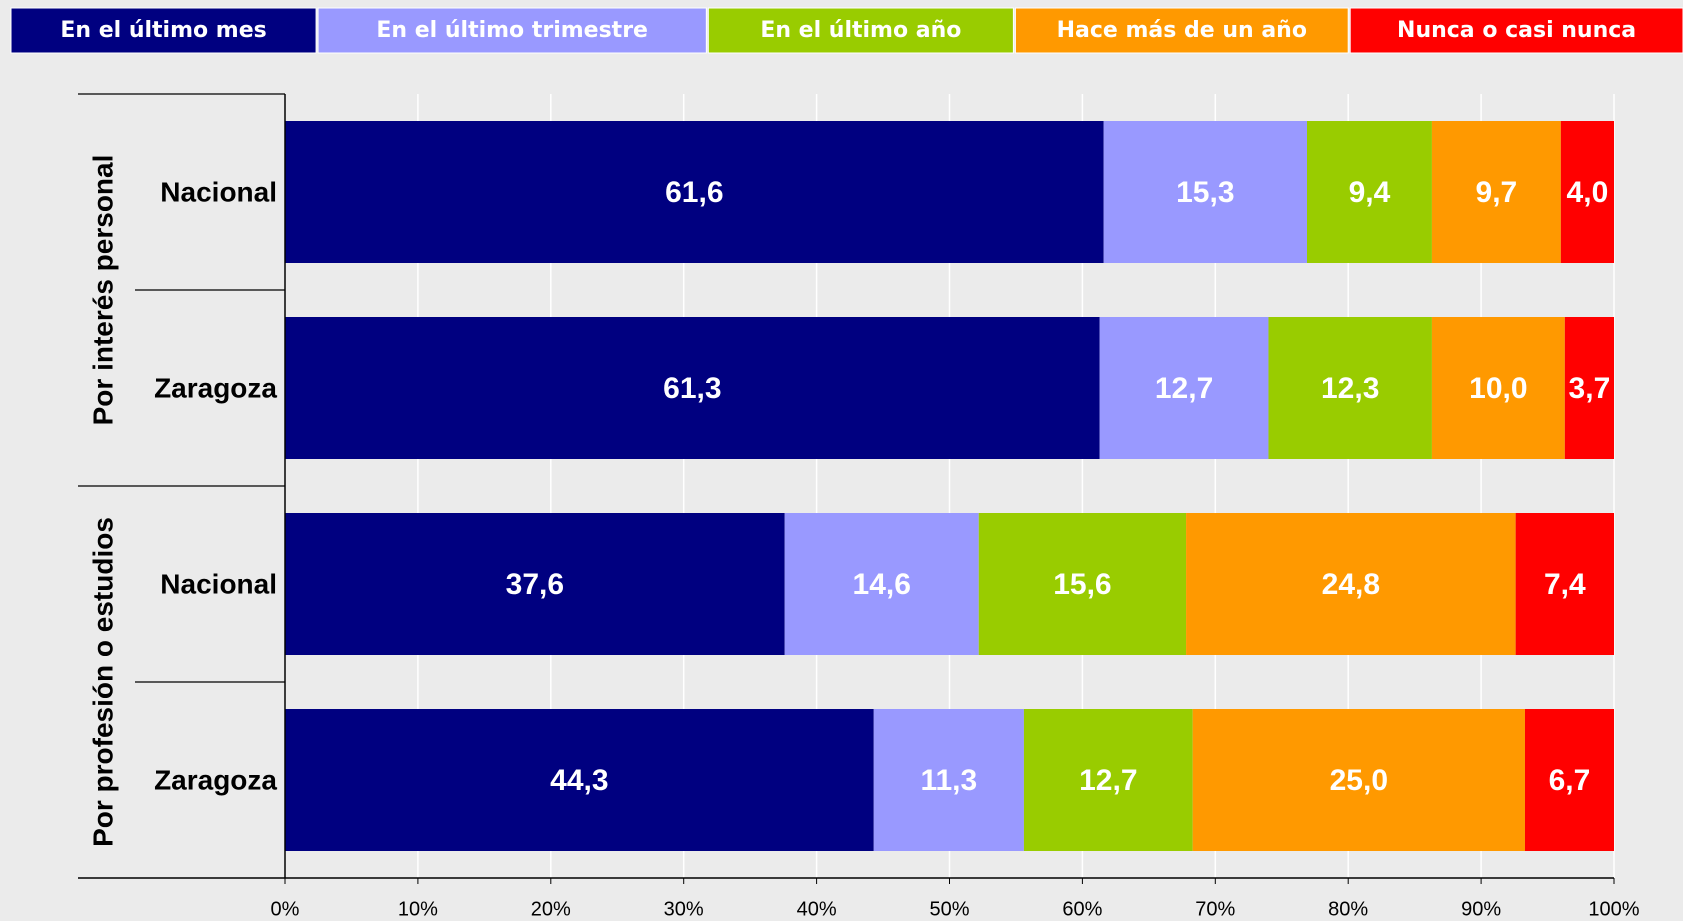  I want to click on x-tick-label: 100%, so click(1613, 909).